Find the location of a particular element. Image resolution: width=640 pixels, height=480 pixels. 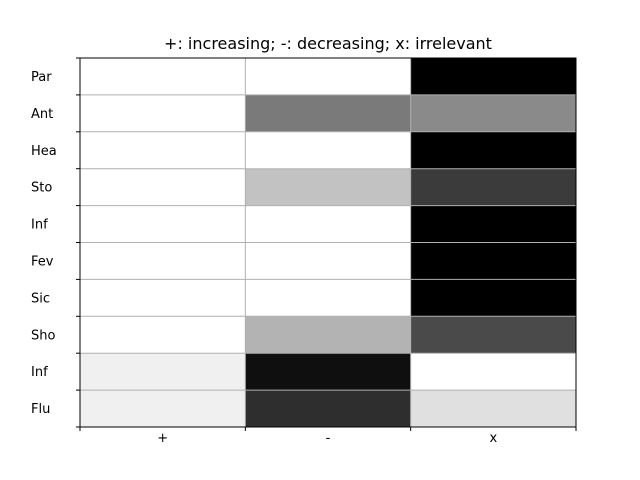

y-tick-label: Flu is located at coordinates (40, 409).